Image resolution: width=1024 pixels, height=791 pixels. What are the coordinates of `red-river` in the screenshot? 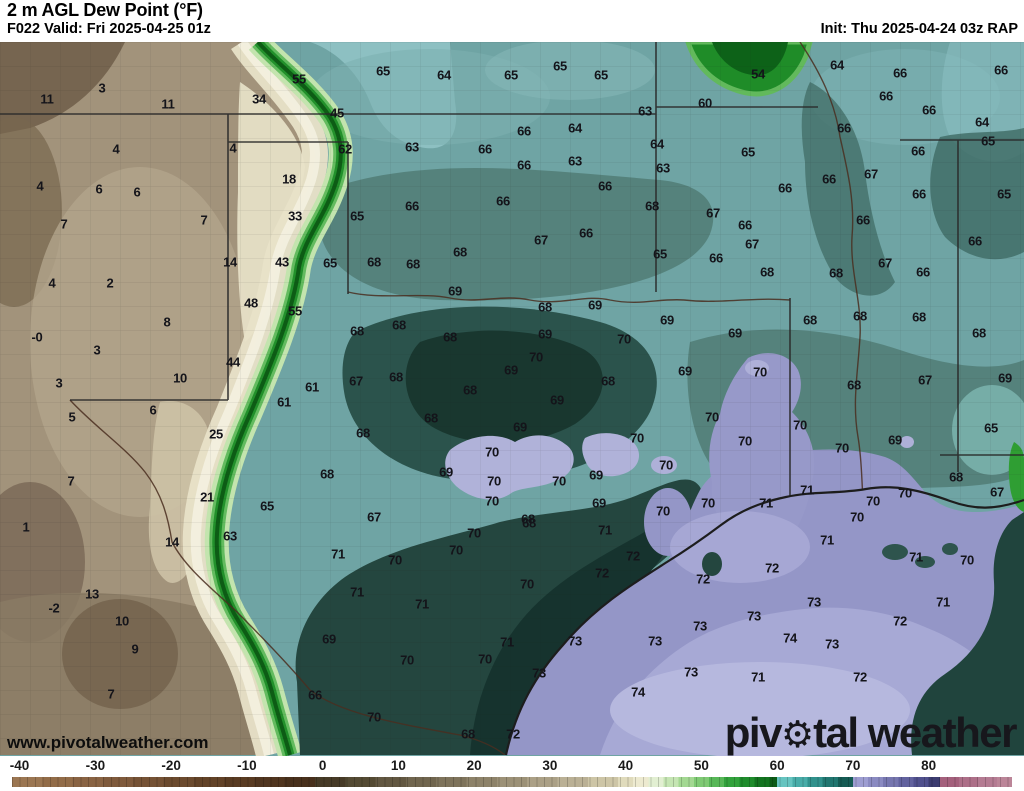 It's located at (569, 297).